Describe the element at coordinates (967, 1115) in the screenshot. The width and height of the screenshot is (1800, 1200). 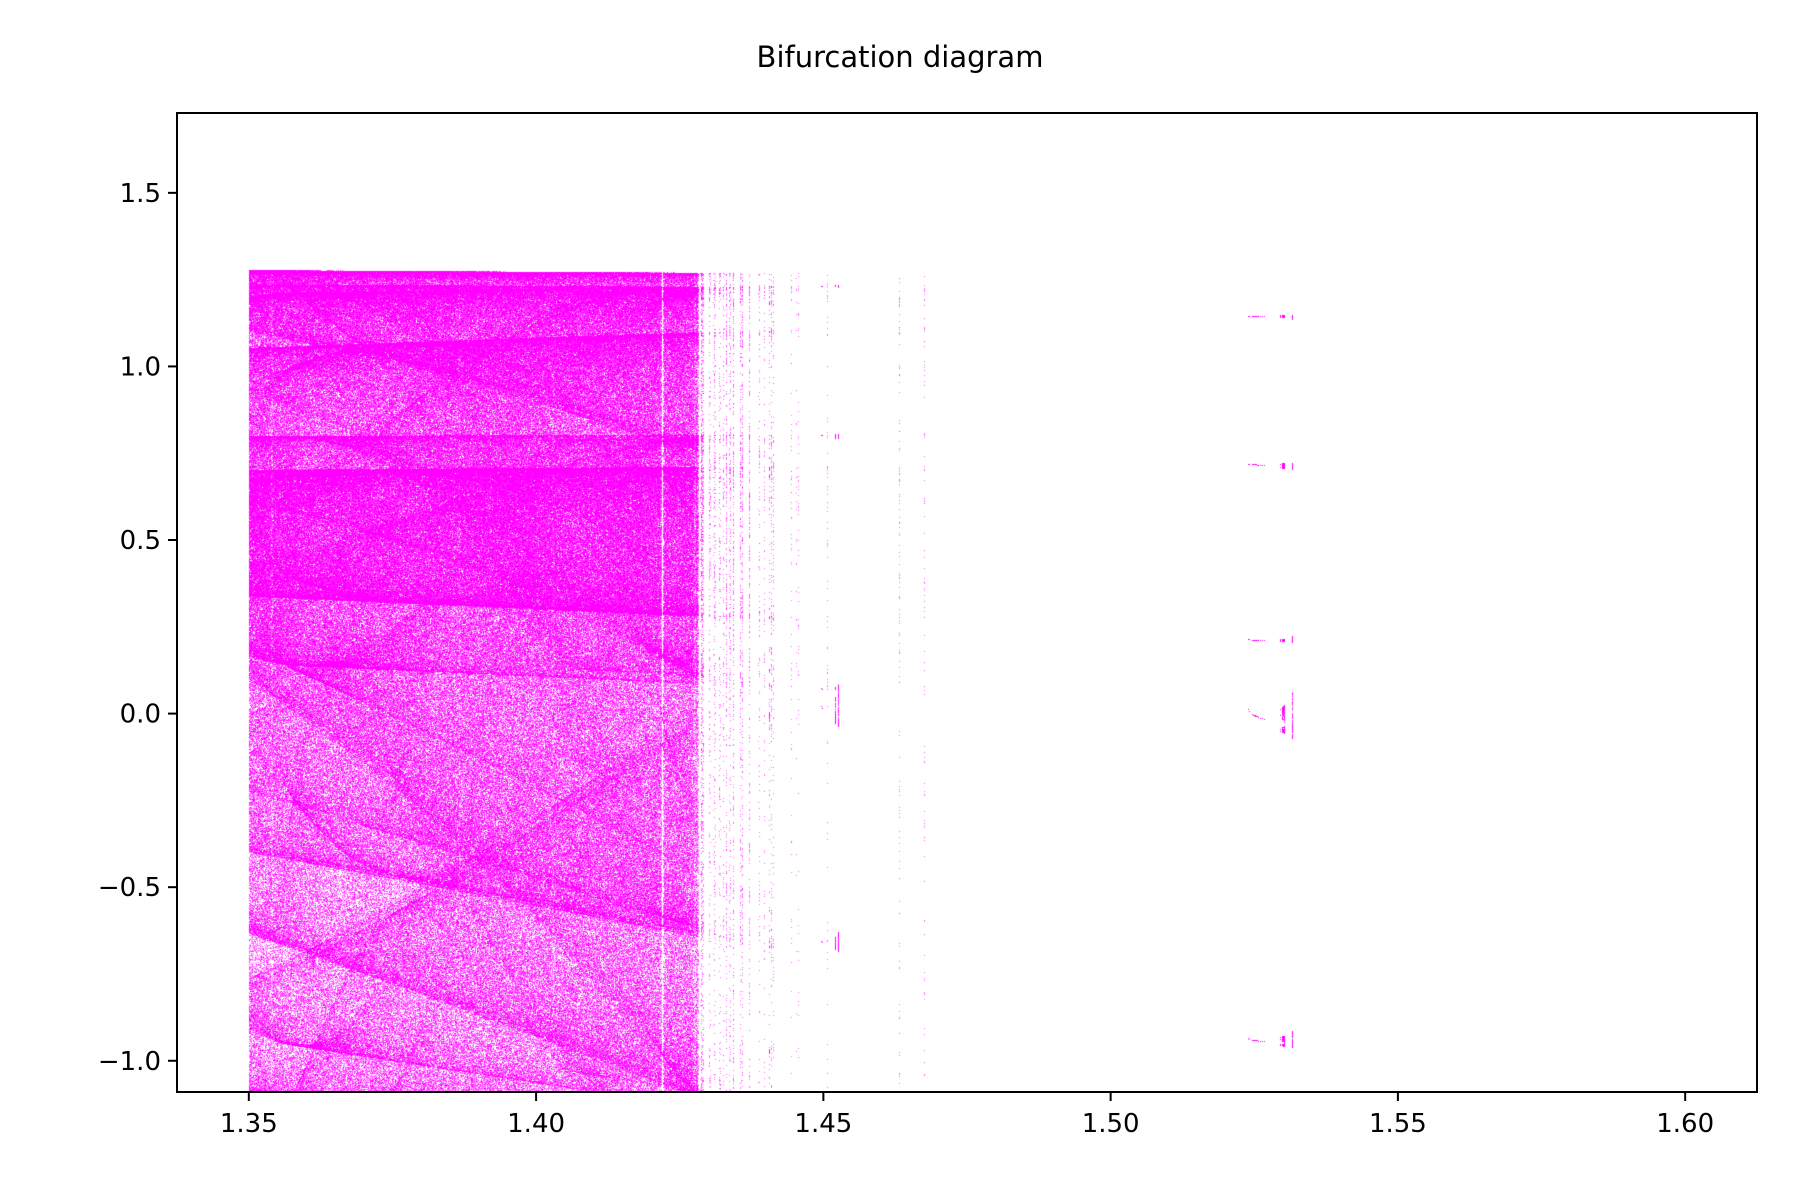
I see `x-axis: 1.35 1.40 1.45 1.50 1.55 1.60` at that location.